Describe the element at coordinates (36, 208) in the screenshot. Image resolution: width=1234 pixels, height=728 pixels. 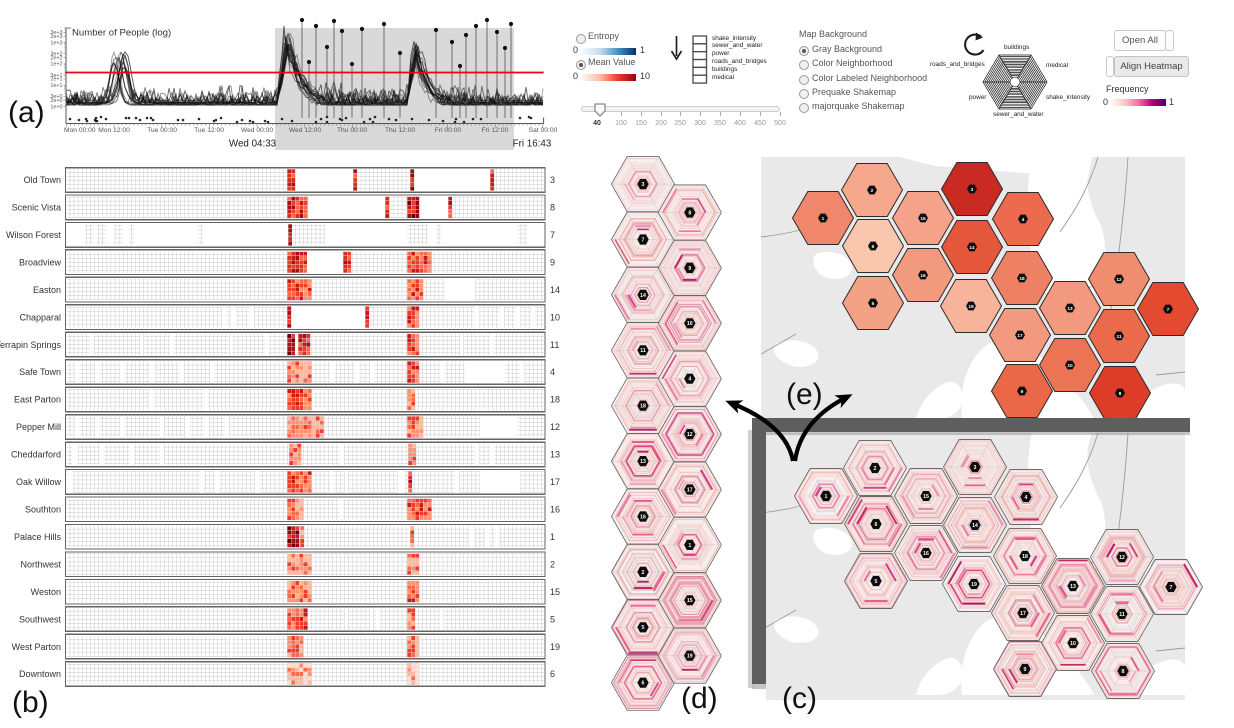
I see `svg-text: Scenic Vista` at that location.